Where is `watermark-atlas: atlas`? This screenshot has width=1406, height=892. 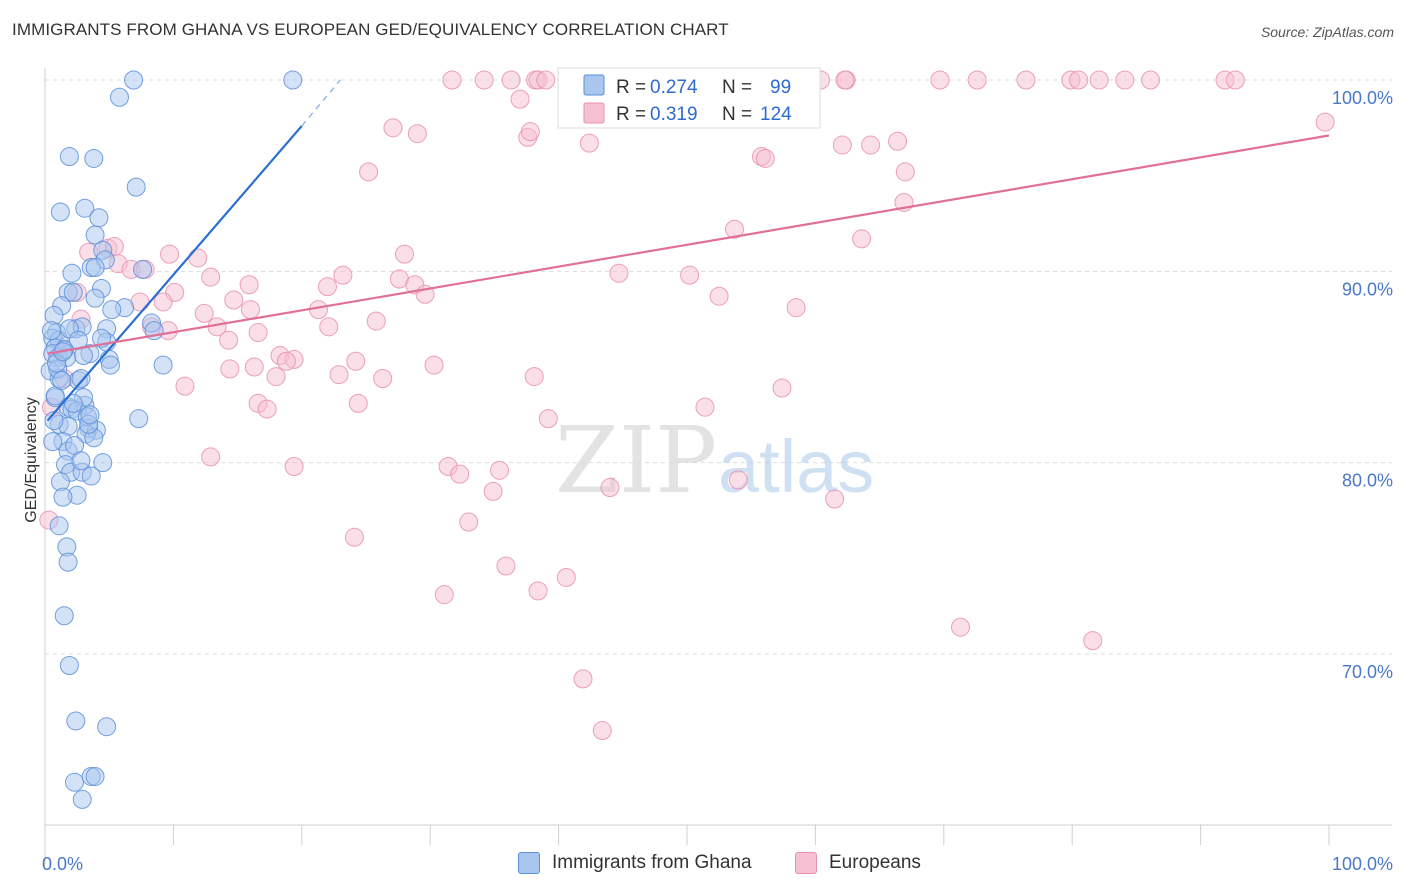 watermark-atlas: atlas is located at coordinates (796, 466).